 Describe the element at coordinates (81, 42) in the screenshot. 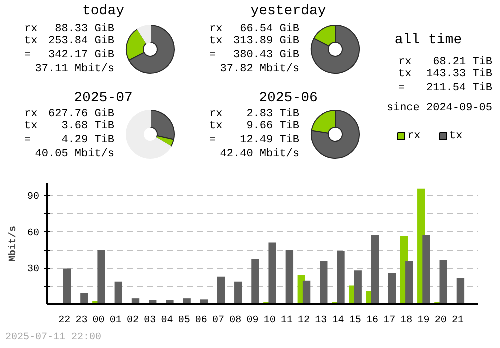

I see `text: 253.84 GiB` at that location.